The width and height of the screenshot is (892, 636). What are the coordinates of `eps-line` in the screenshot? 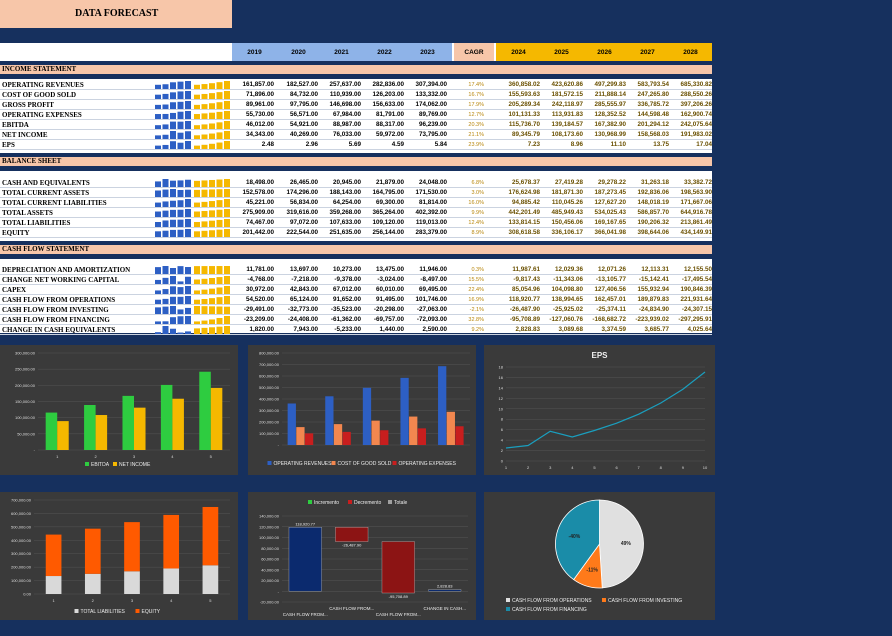 It's located at (605, 410).